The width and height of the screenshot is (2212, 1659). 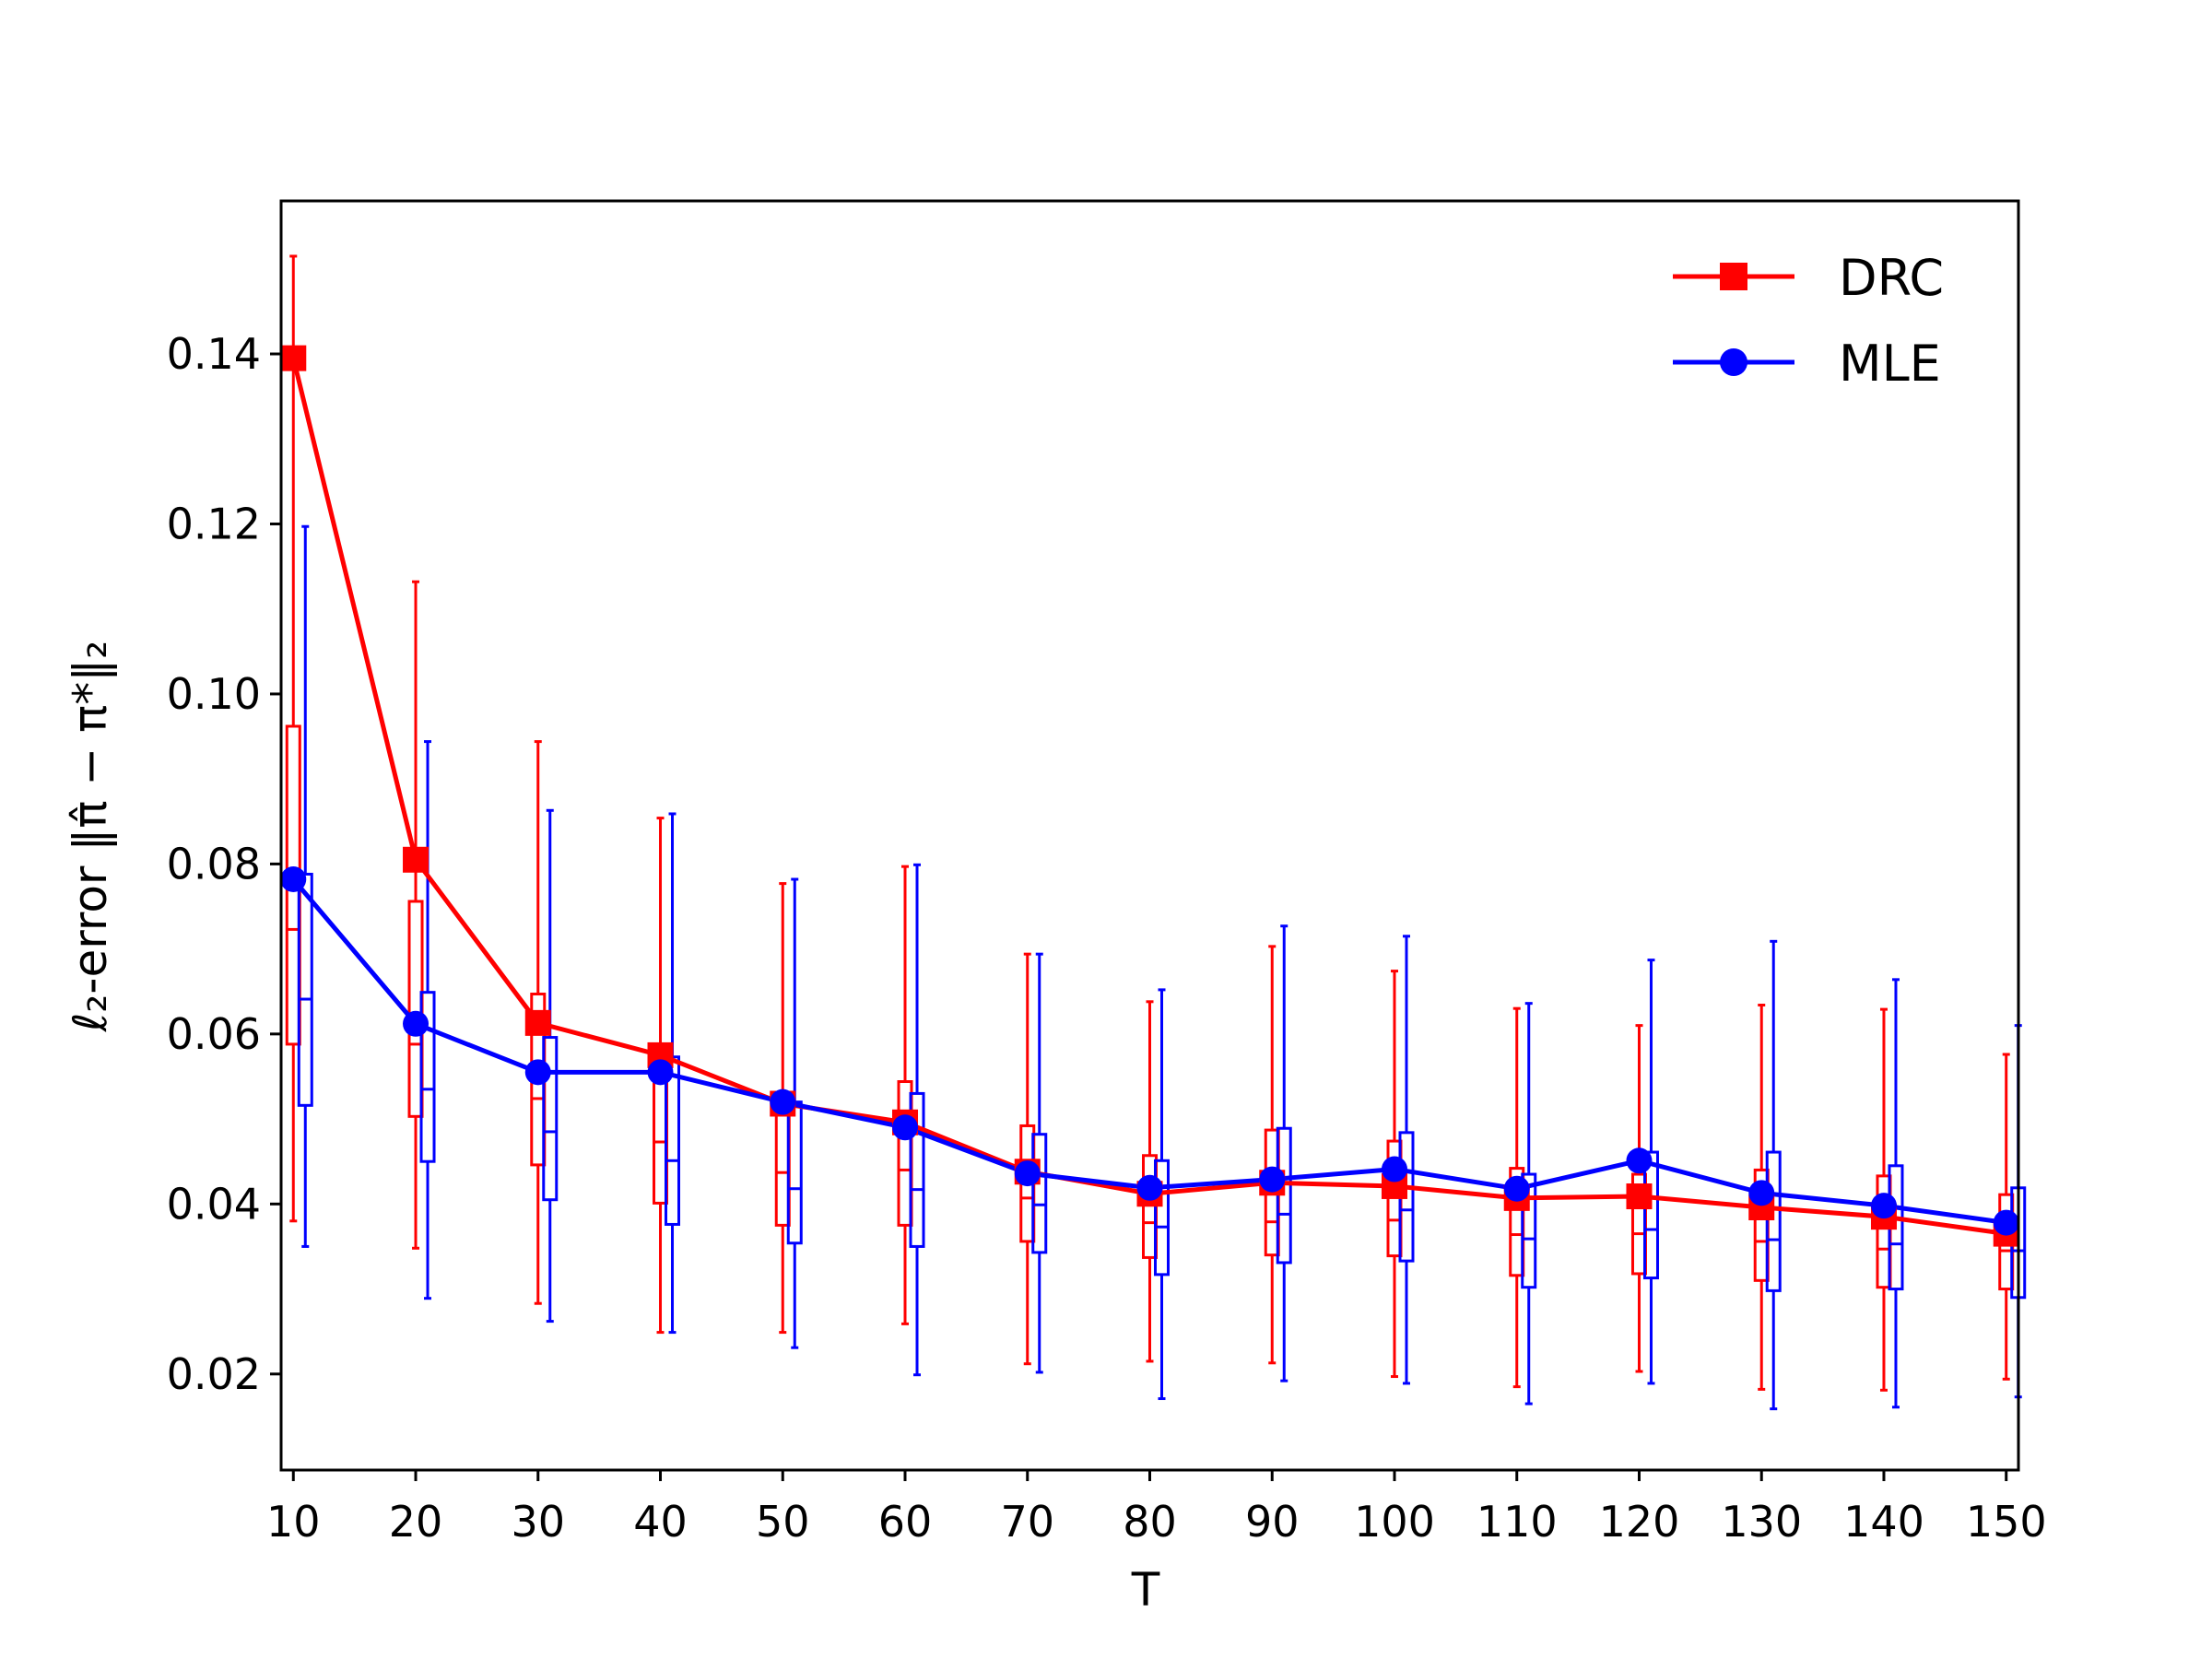 What do you see at coordinates (1639, 1522) in the screenshot?
I see `x-tick-label-120: 120` at bounding box center [1639, 1522].